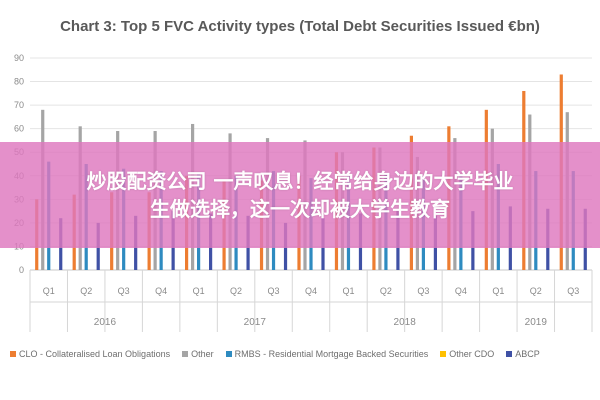  I want to click on legend-label: Other CDO, so click(472, 354).